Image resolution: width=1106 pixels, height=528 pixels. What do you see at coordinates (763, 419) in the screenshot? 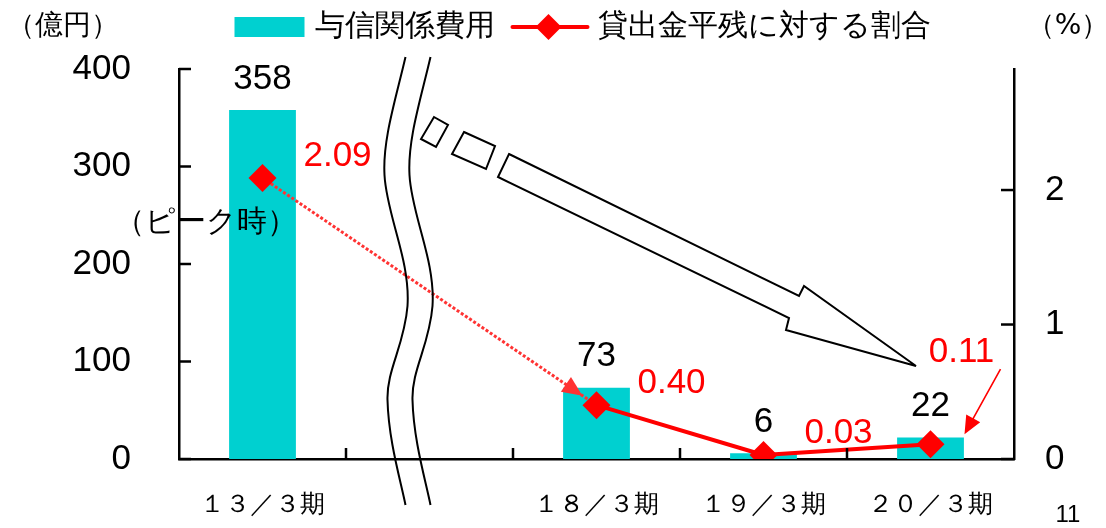
I see `data-label: 6` at bounding box center [763, 419].